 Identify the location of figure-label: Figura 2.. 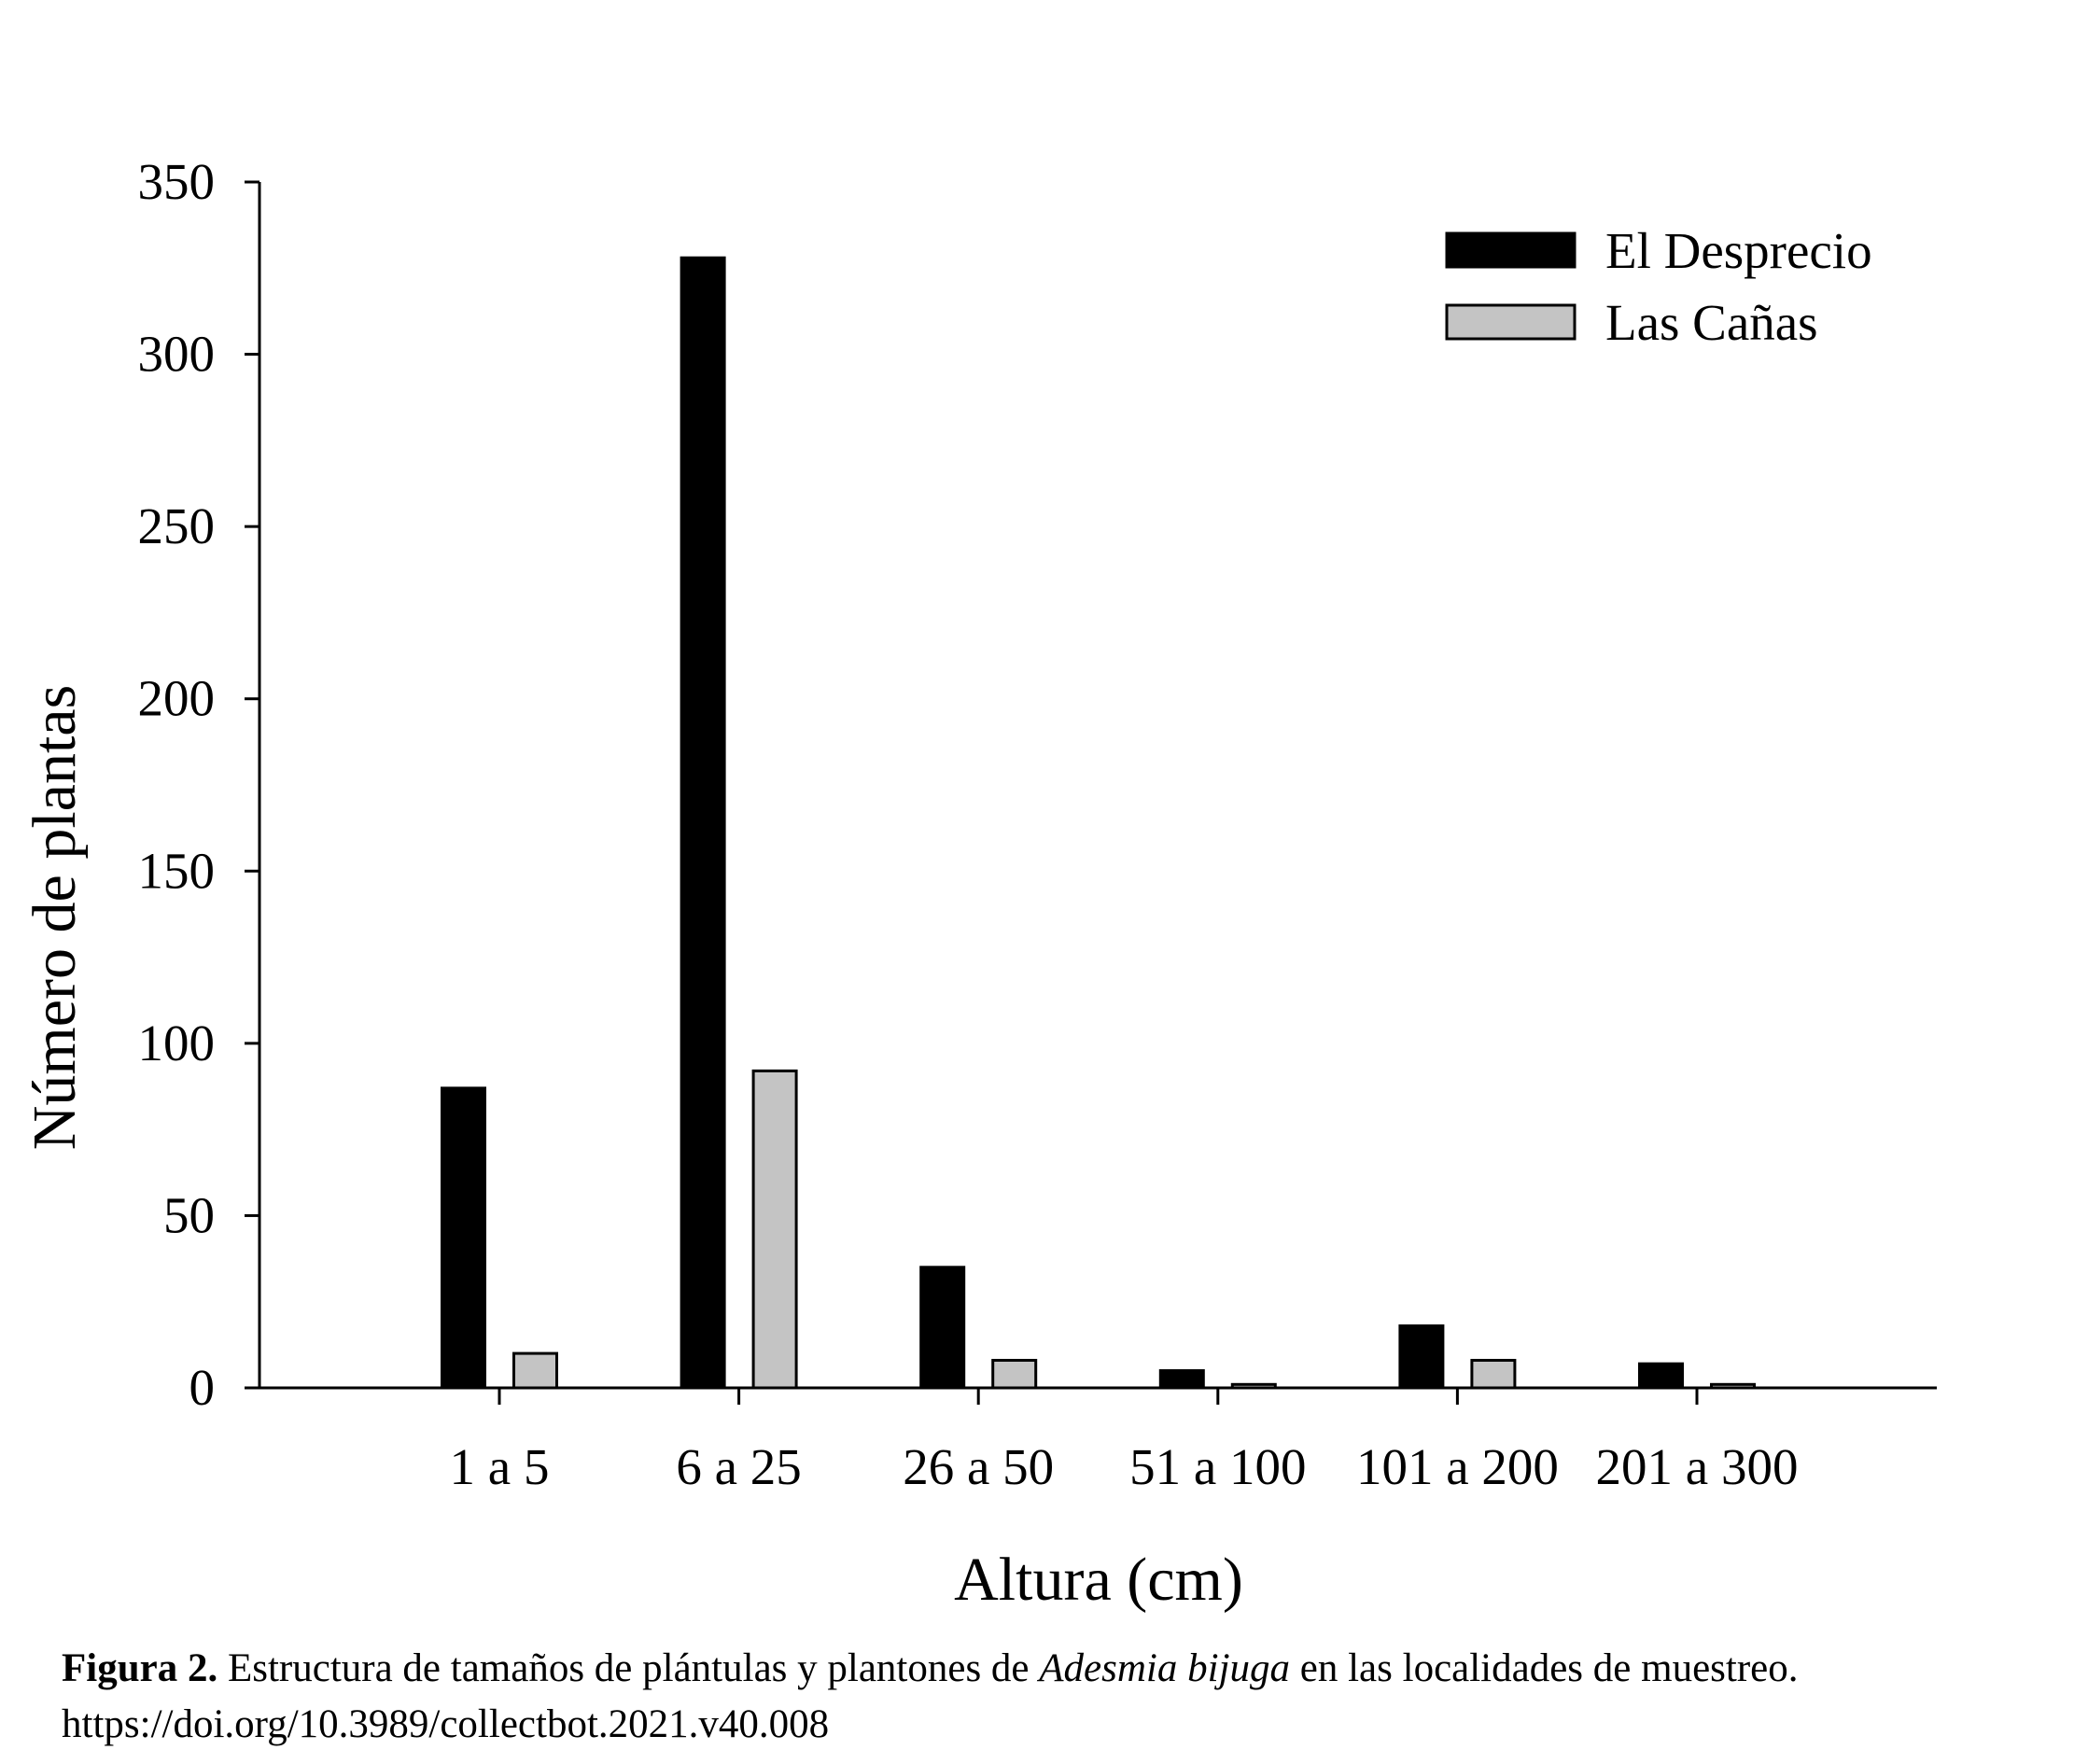
(140, 1668).